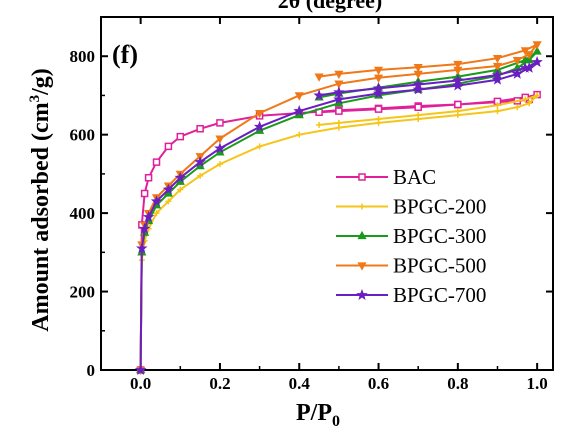 This screenshot has width=583, height=437. I want to click on legend: BAC BPGC-200 BPGC-300 BPGC-500 BPGC-700, so click(411, 236).